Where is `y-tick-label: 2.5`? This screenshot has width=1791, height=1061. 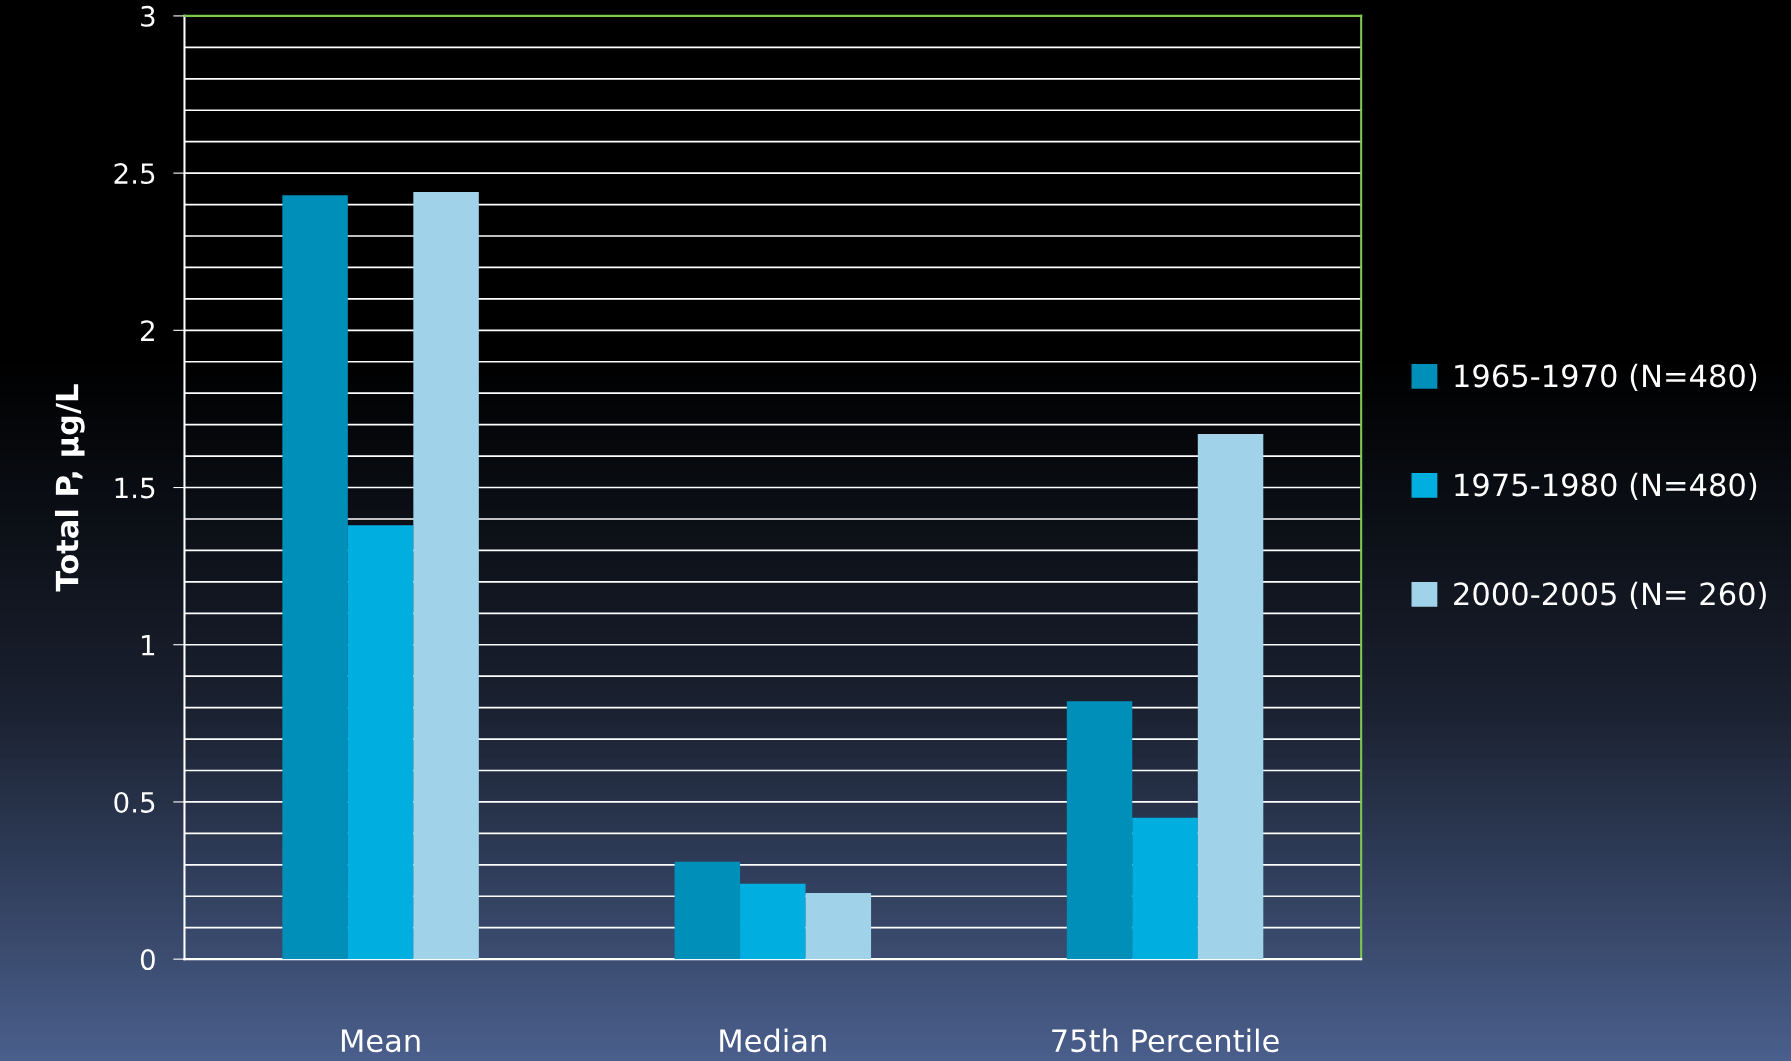
y-tick-label: 2.5 is located at coordinates (134, 174).